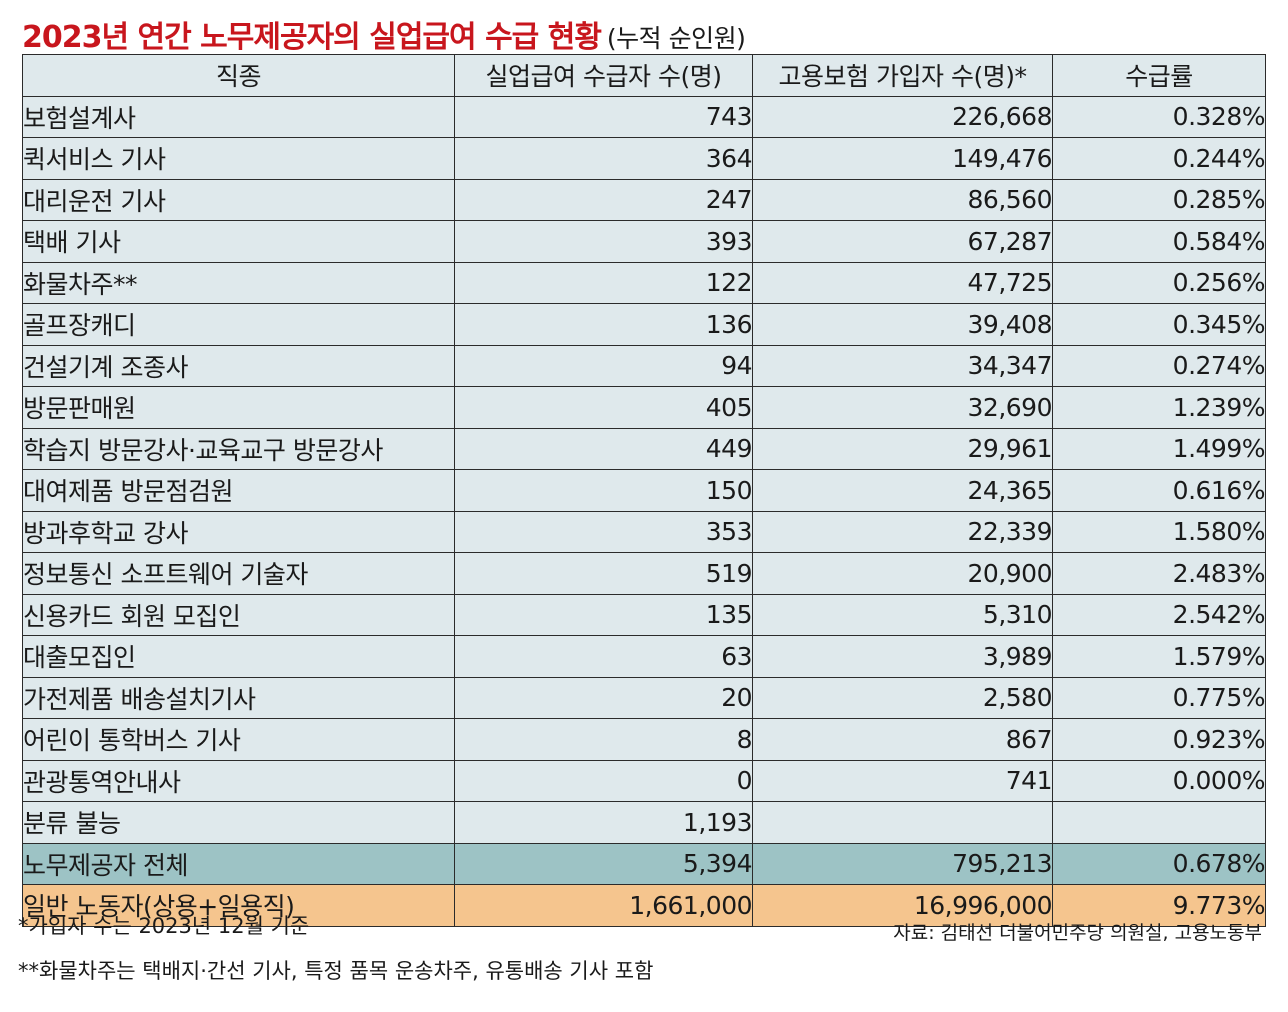 The width and height of the screenshot is (1288, 1012). What do you see at coordinates (1159, 697) in the screenshot?
I see `rate-cell: 0.775%` at bounding box center [1159, 697].